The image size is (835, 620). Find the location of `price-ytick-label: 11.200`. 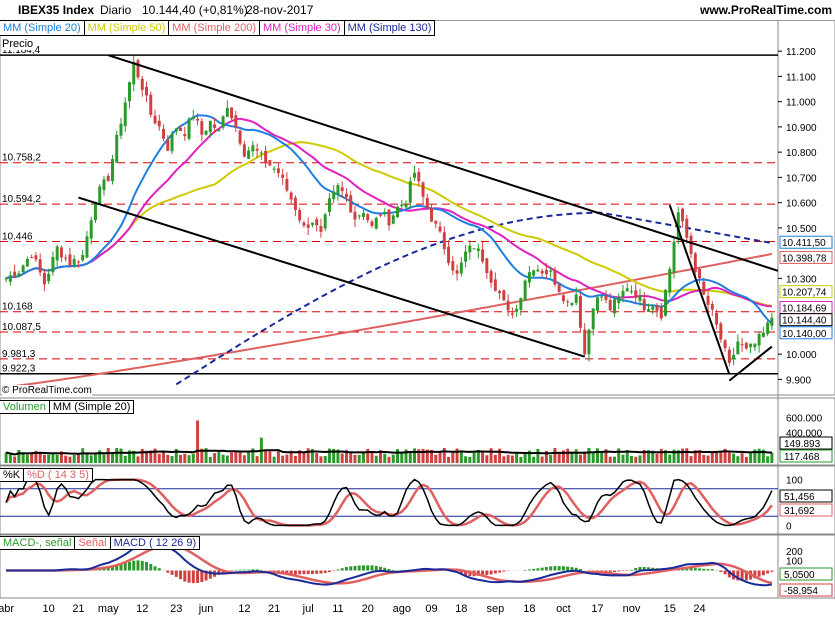

price-ytick-label: 11.200 is located at coordinates (801, 52).